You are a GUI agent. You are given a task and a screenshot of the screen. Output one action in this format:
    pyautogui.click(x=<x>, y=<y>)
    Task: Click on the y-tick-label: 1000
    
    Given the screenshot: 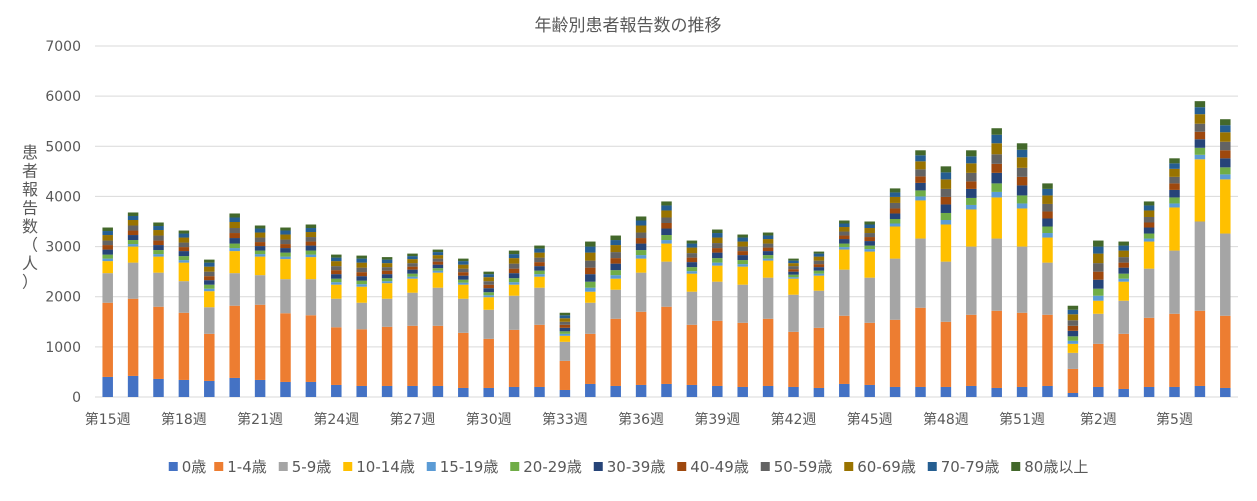 What is the action you would take?
    pyautogui.click(x=63, y=348)
    